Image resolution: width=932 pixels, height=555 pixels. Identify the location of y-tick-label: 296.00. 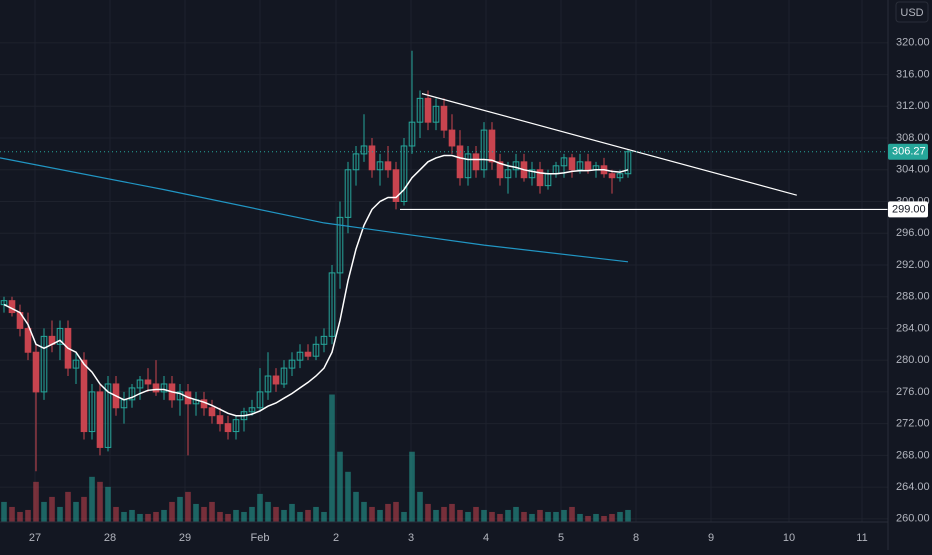
(913, 233).